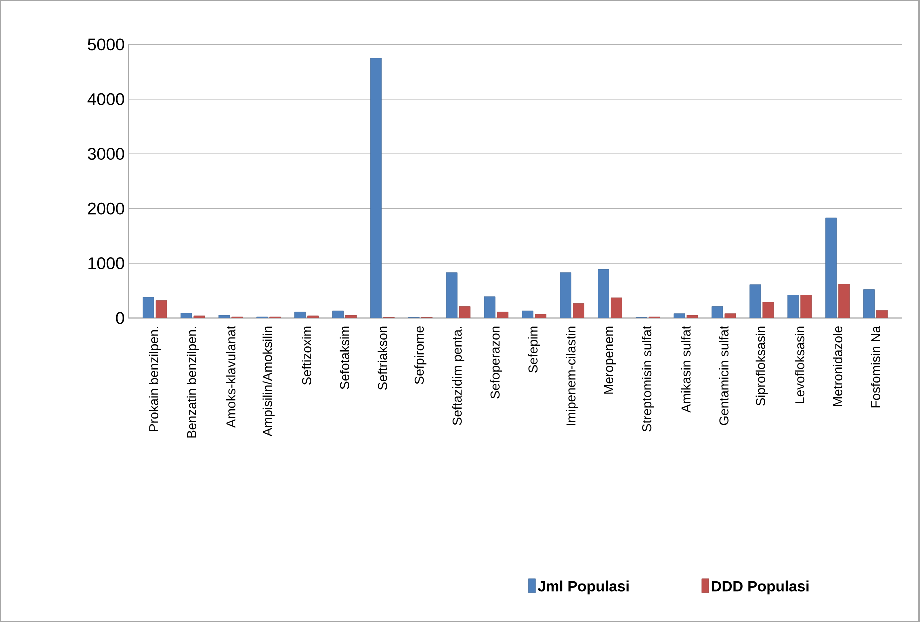  What do you see at coordinates (724, 375) in the screenshot?
I see `x-tick-label: Gentamicin sulfat` at bounding box center [724, 375].